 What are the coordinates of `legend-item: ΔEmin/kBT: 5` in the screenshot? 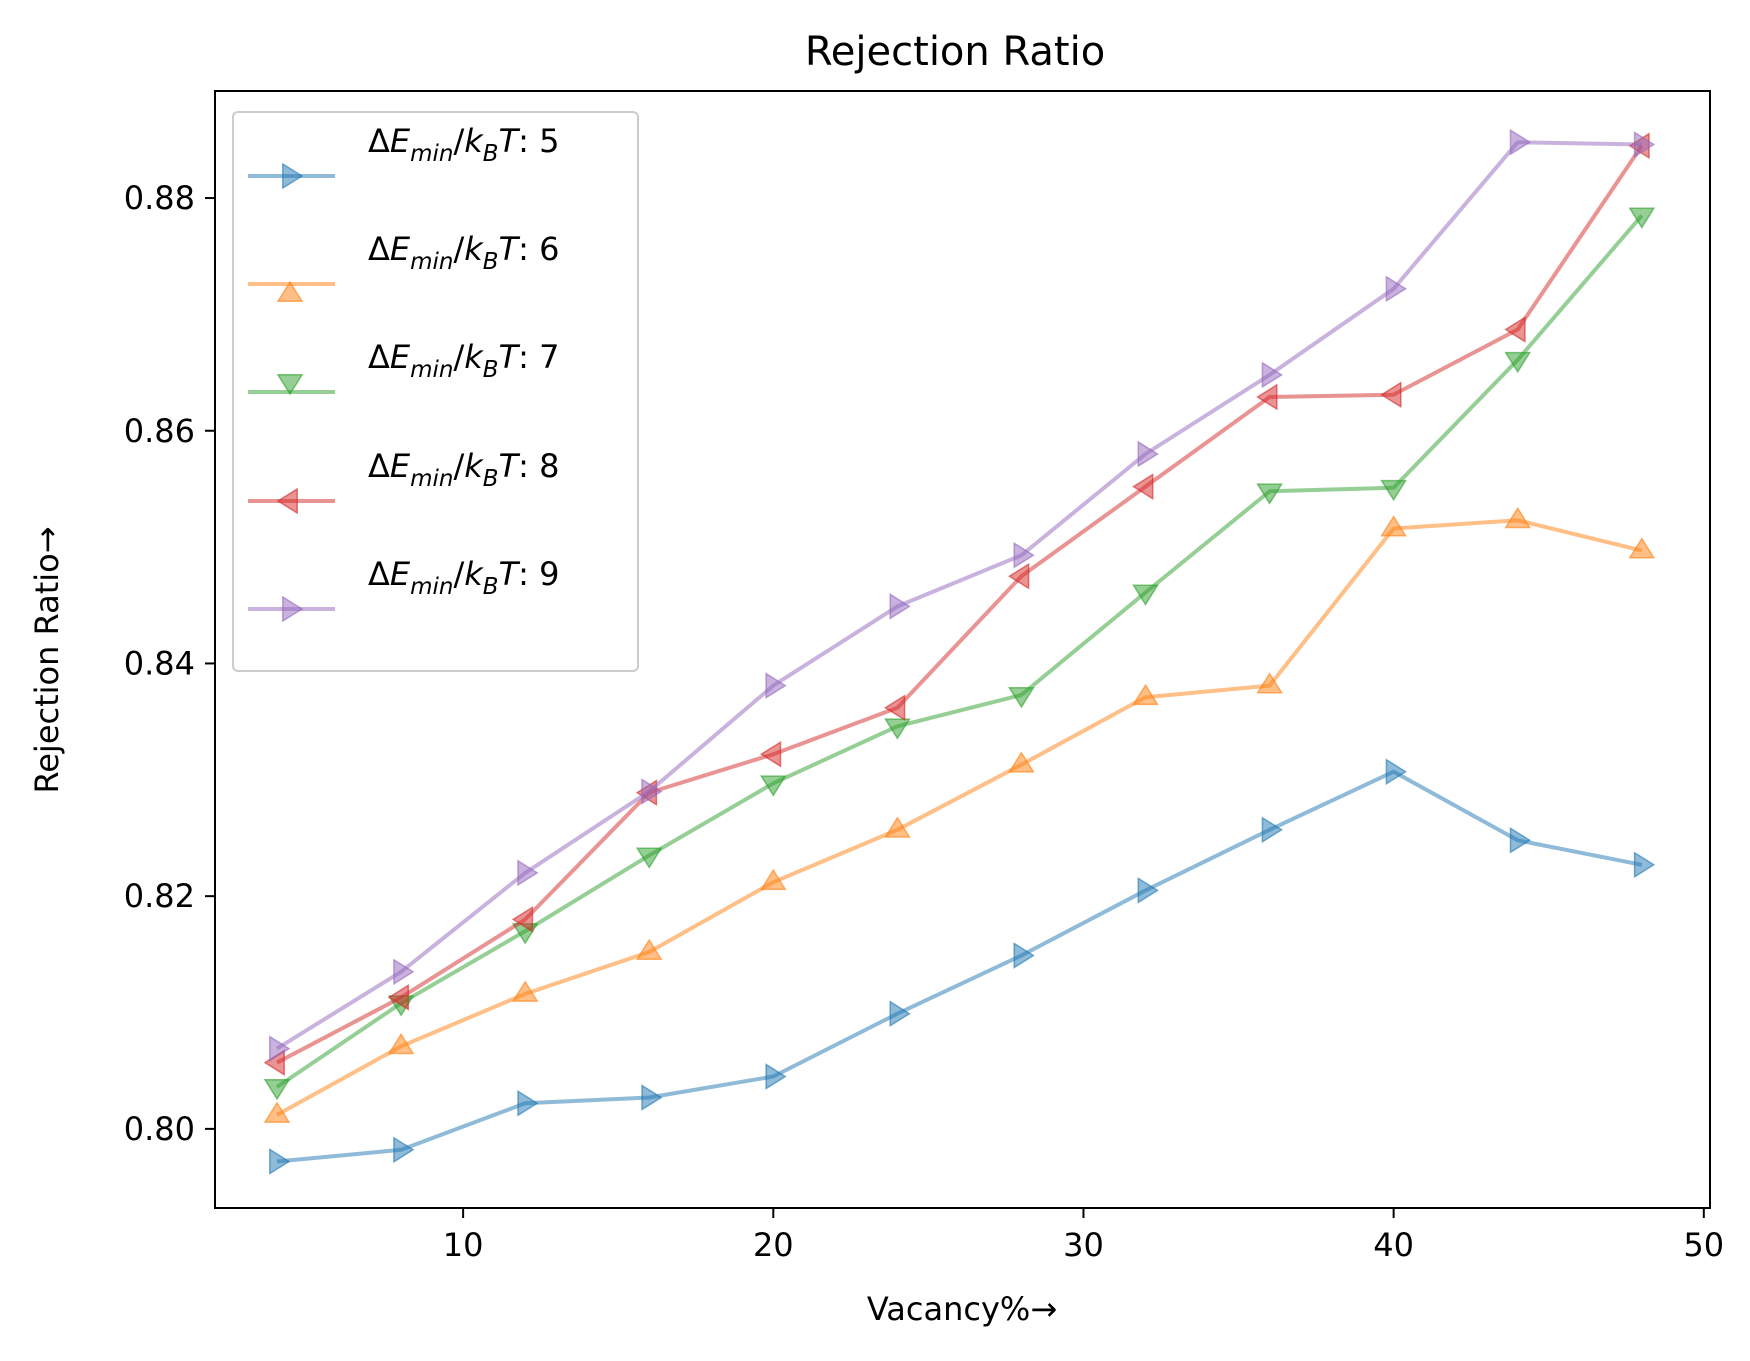 It's located at (403, 156).